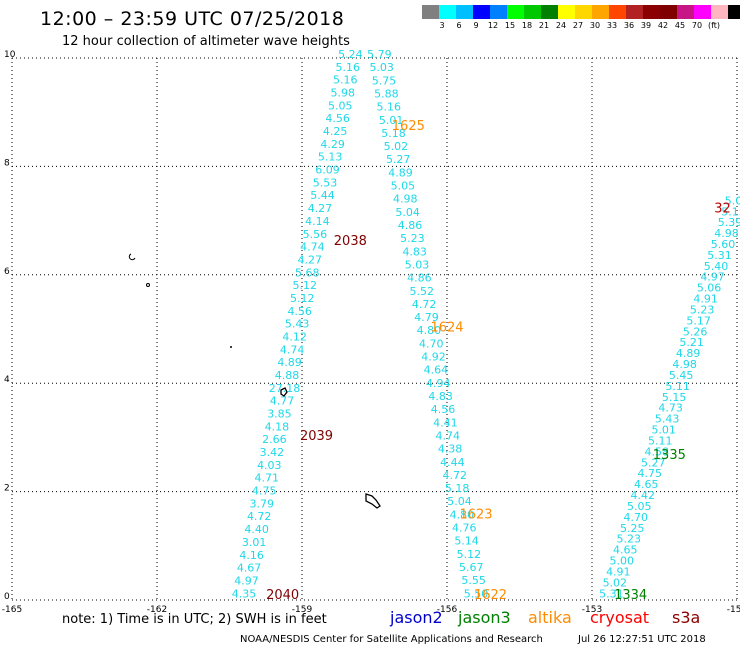 The image size is (740, 650). Describe the element at coordinates (315, 234) in the screenshot. I see `wave-height-value: 5.56` at that location.